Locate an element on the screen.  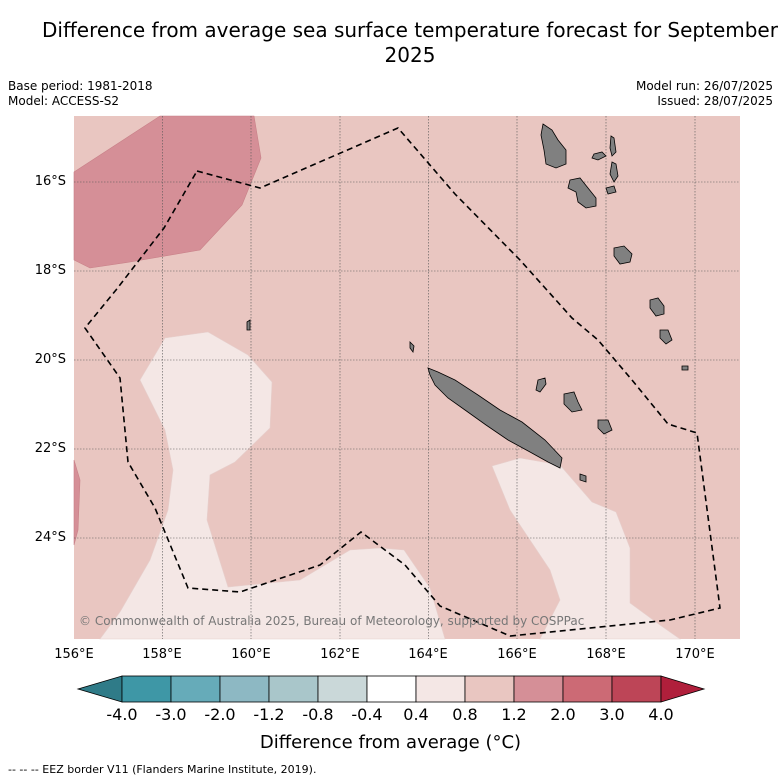
loyalty-ouvea is located at coordinates (541, 385).